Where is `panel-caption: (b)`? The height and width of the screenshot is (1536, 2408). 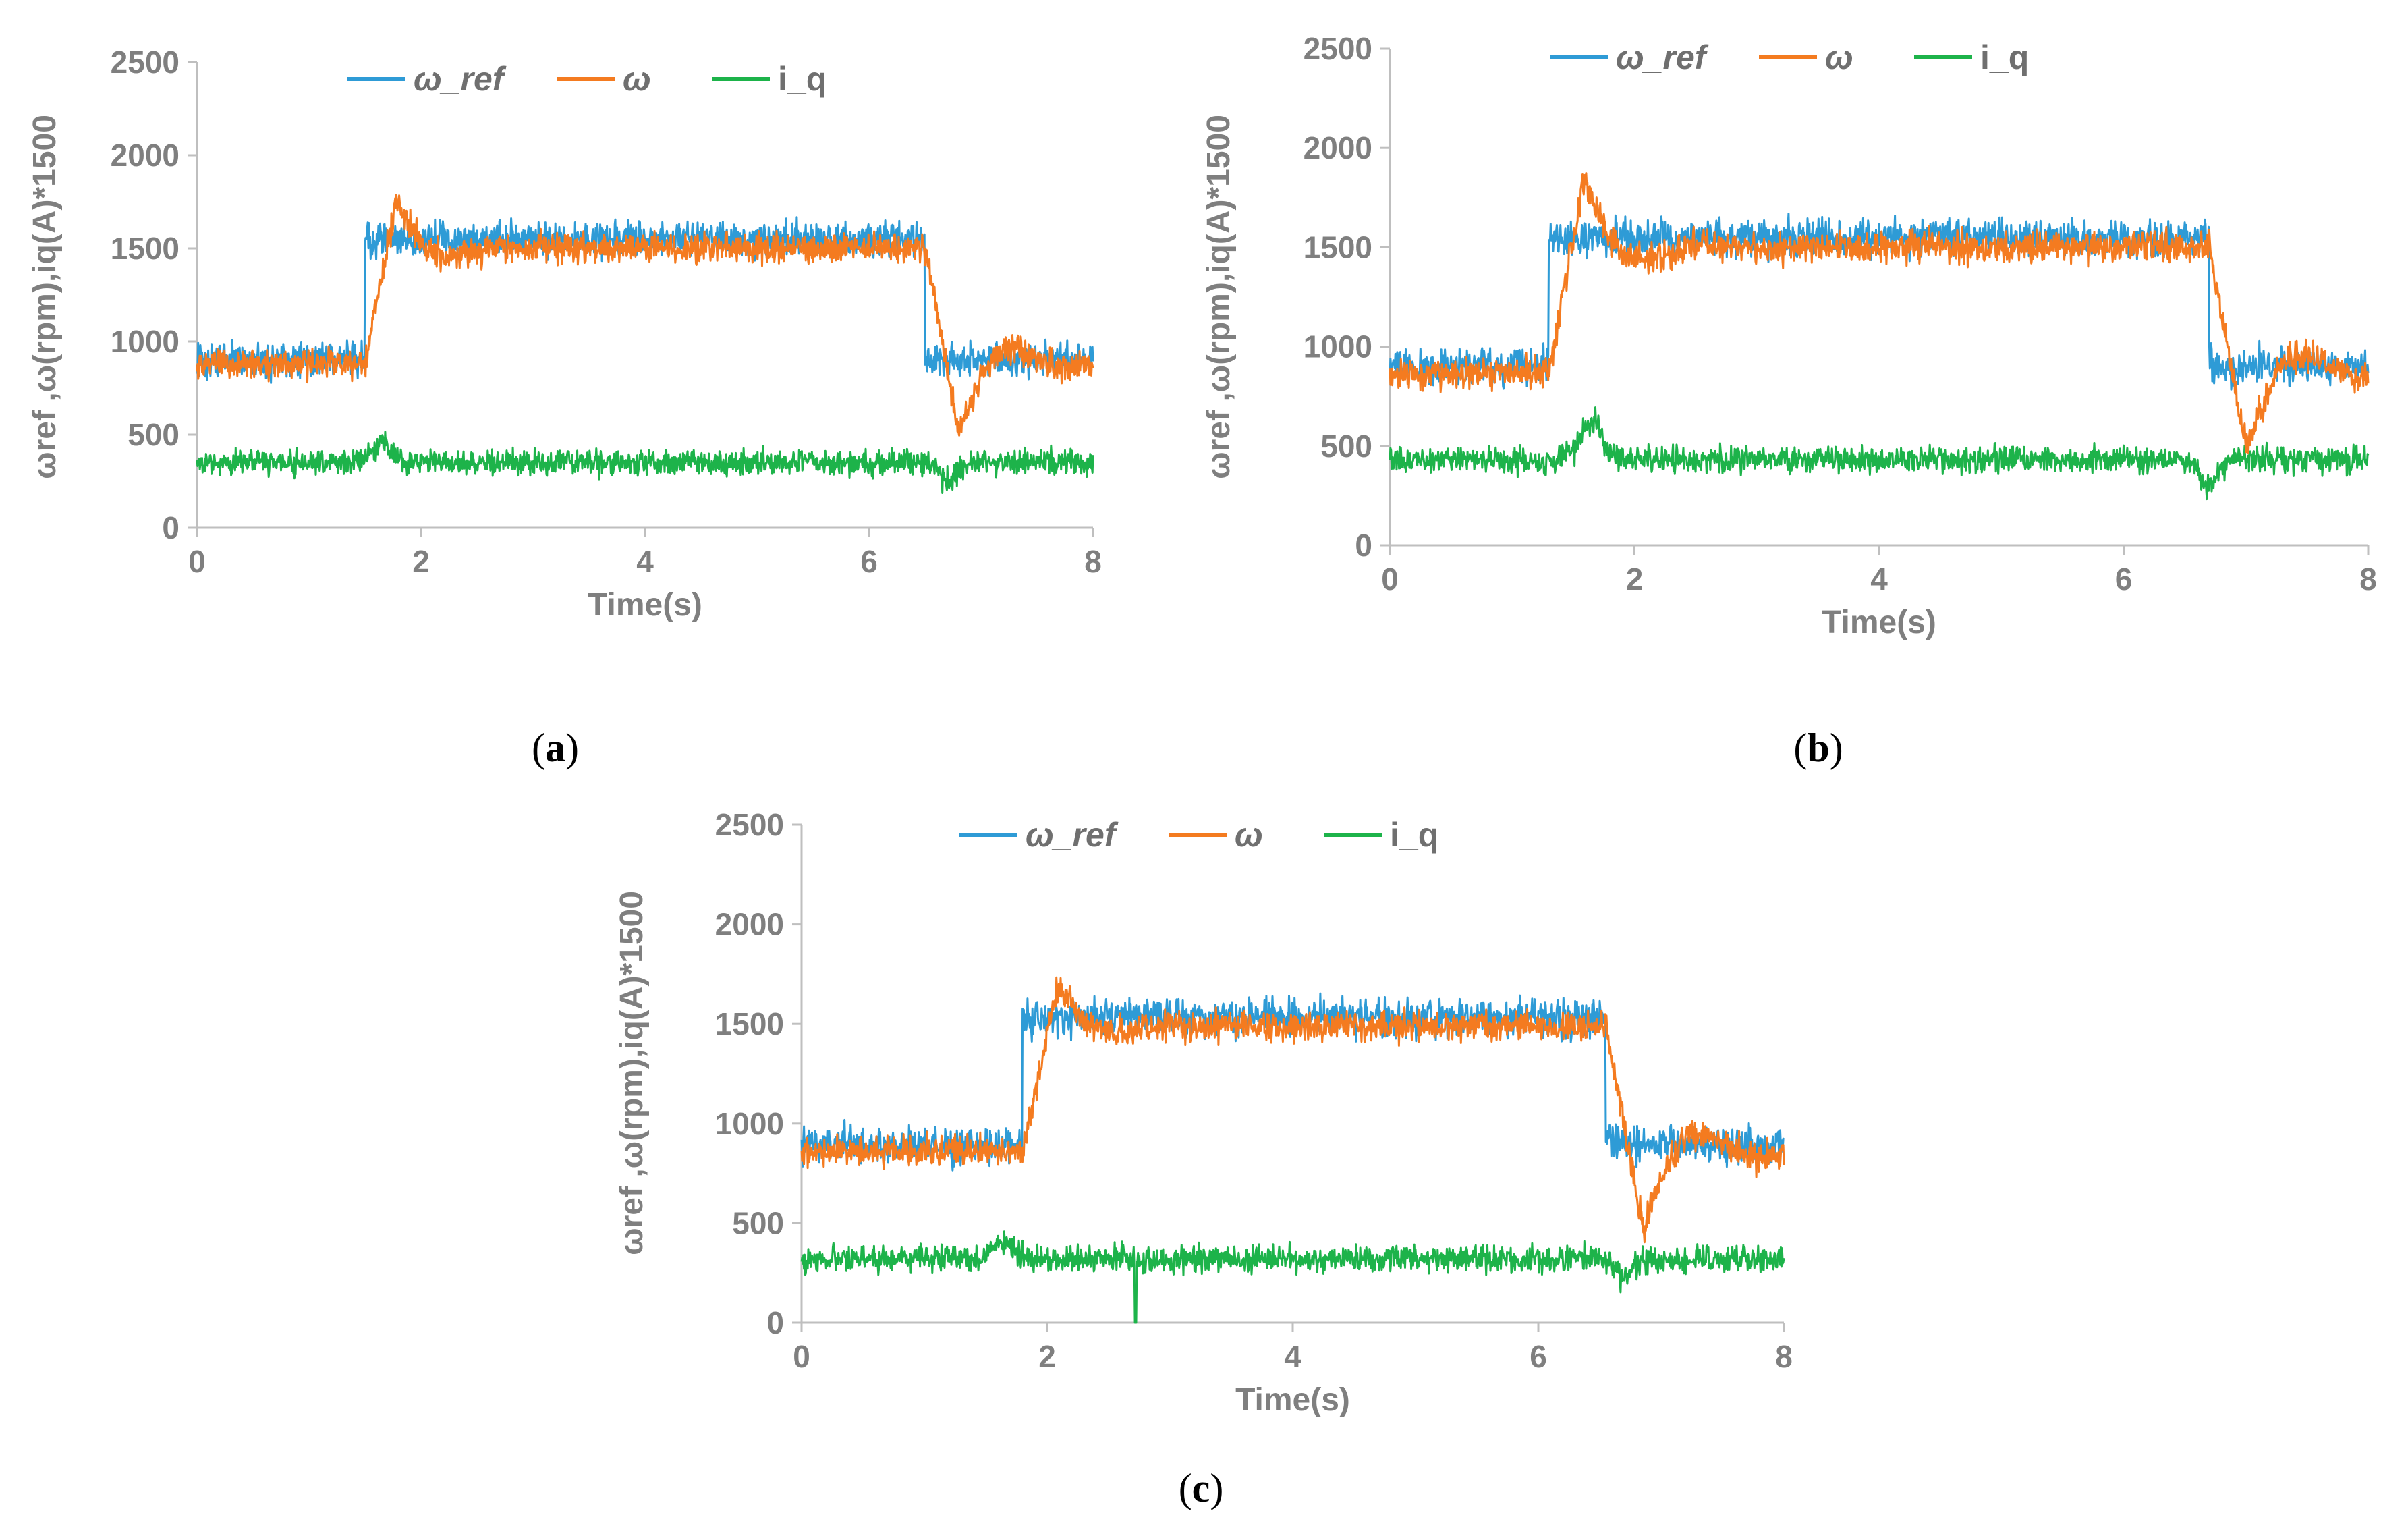 panel-caption: (b) is located at coordinates (1818, 747).